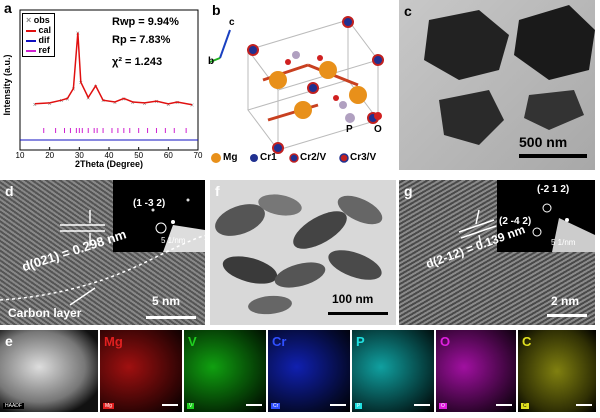  Describe the element at coordinates (279, 341) in the screenshot. I see `map-cr-title: Cr` at that location.